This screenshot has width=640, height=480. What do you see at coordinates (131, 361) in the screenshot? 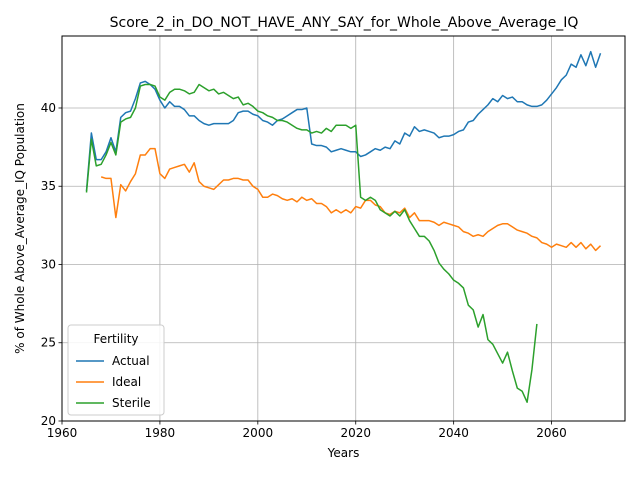
I see `legend-label: Actual` at bounding box center [131, 361].